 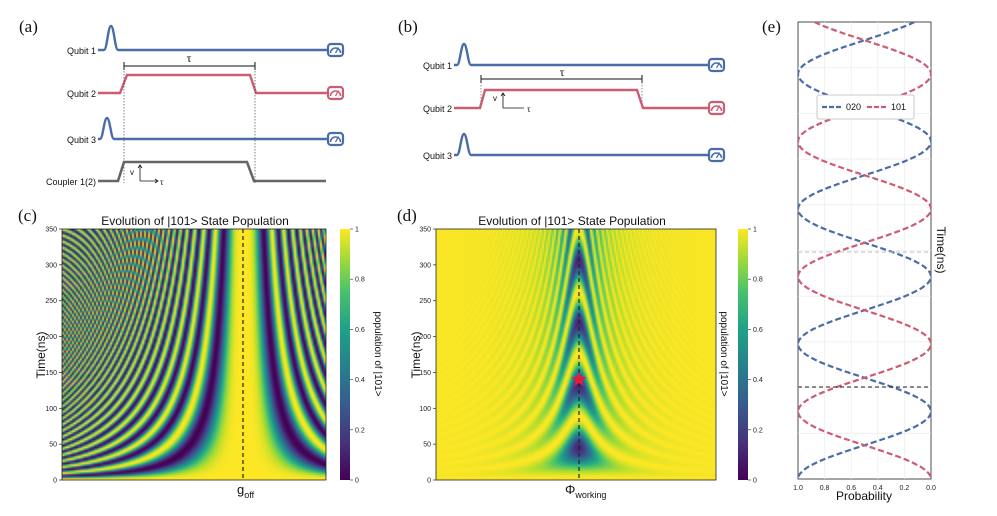 What do you see at coordinates (437, 156) in the screenshot?
I see `qubit3-label-b: Qubit 3` at bounding box center [437, 156].